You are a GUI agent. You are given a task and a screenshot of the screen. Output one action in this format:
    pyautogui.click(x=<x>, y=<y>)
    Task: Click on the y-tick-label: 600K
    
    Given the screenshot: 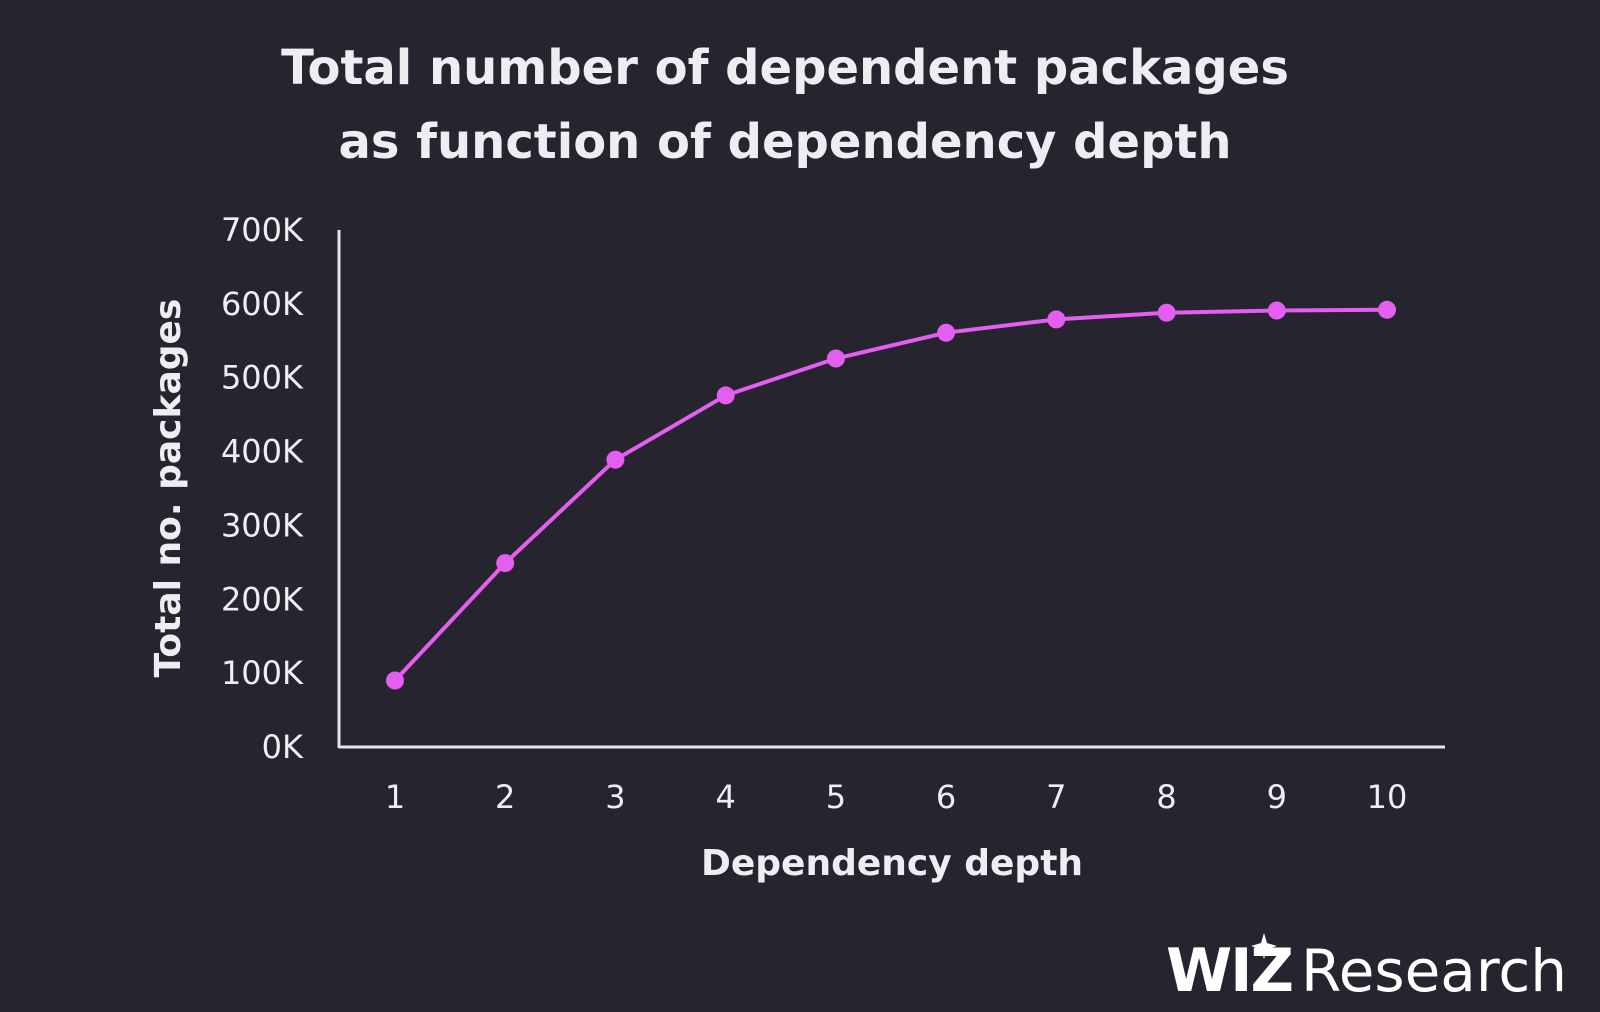 What is the action you would take?
    pyautogui.click(x=262, y=304)
    